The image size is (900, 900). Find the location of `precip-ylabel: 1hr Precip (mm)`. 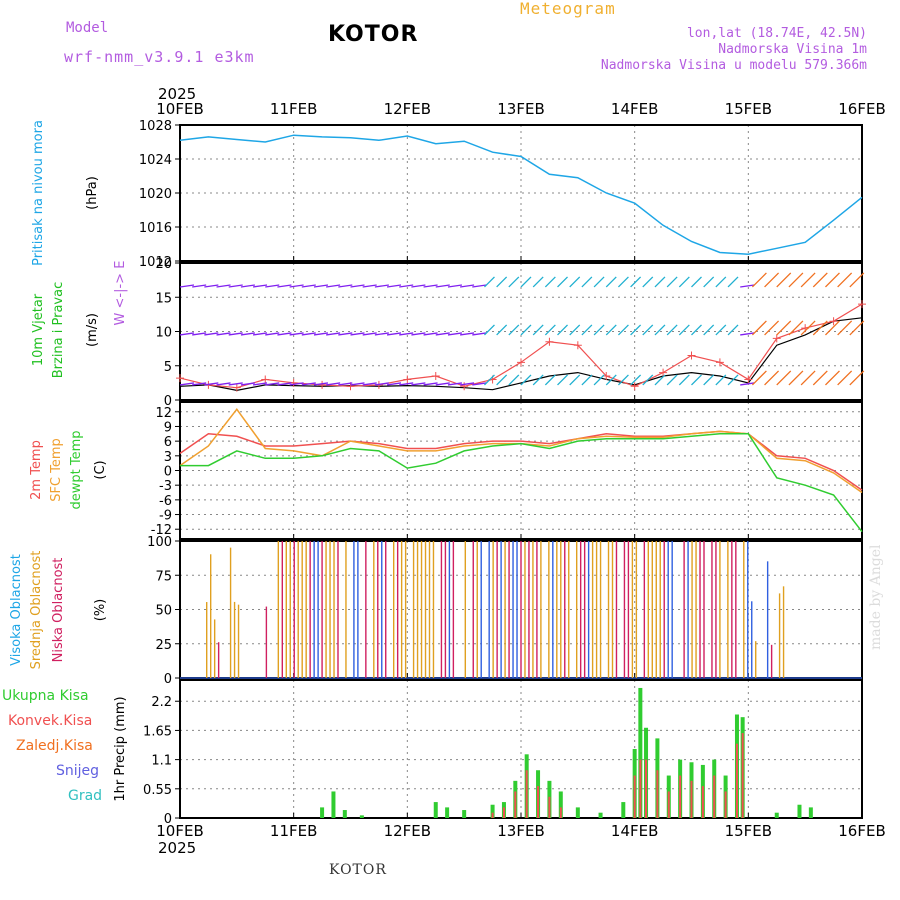

precip-ylabel: 1hr Precip (mm) is located at coordinates (120, 748).